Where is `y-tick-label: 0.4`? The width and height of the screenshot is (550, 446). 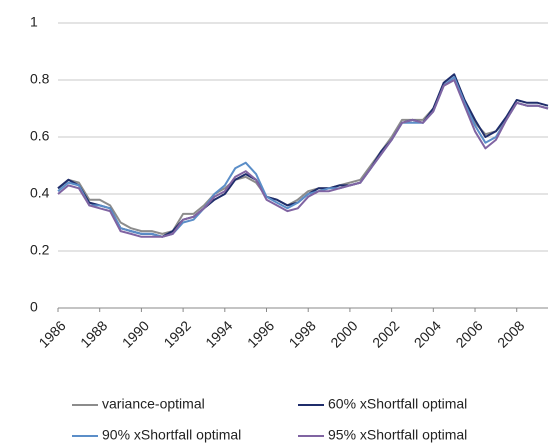 y-tick-label: 0.4 is located at coordinates (40, 193).